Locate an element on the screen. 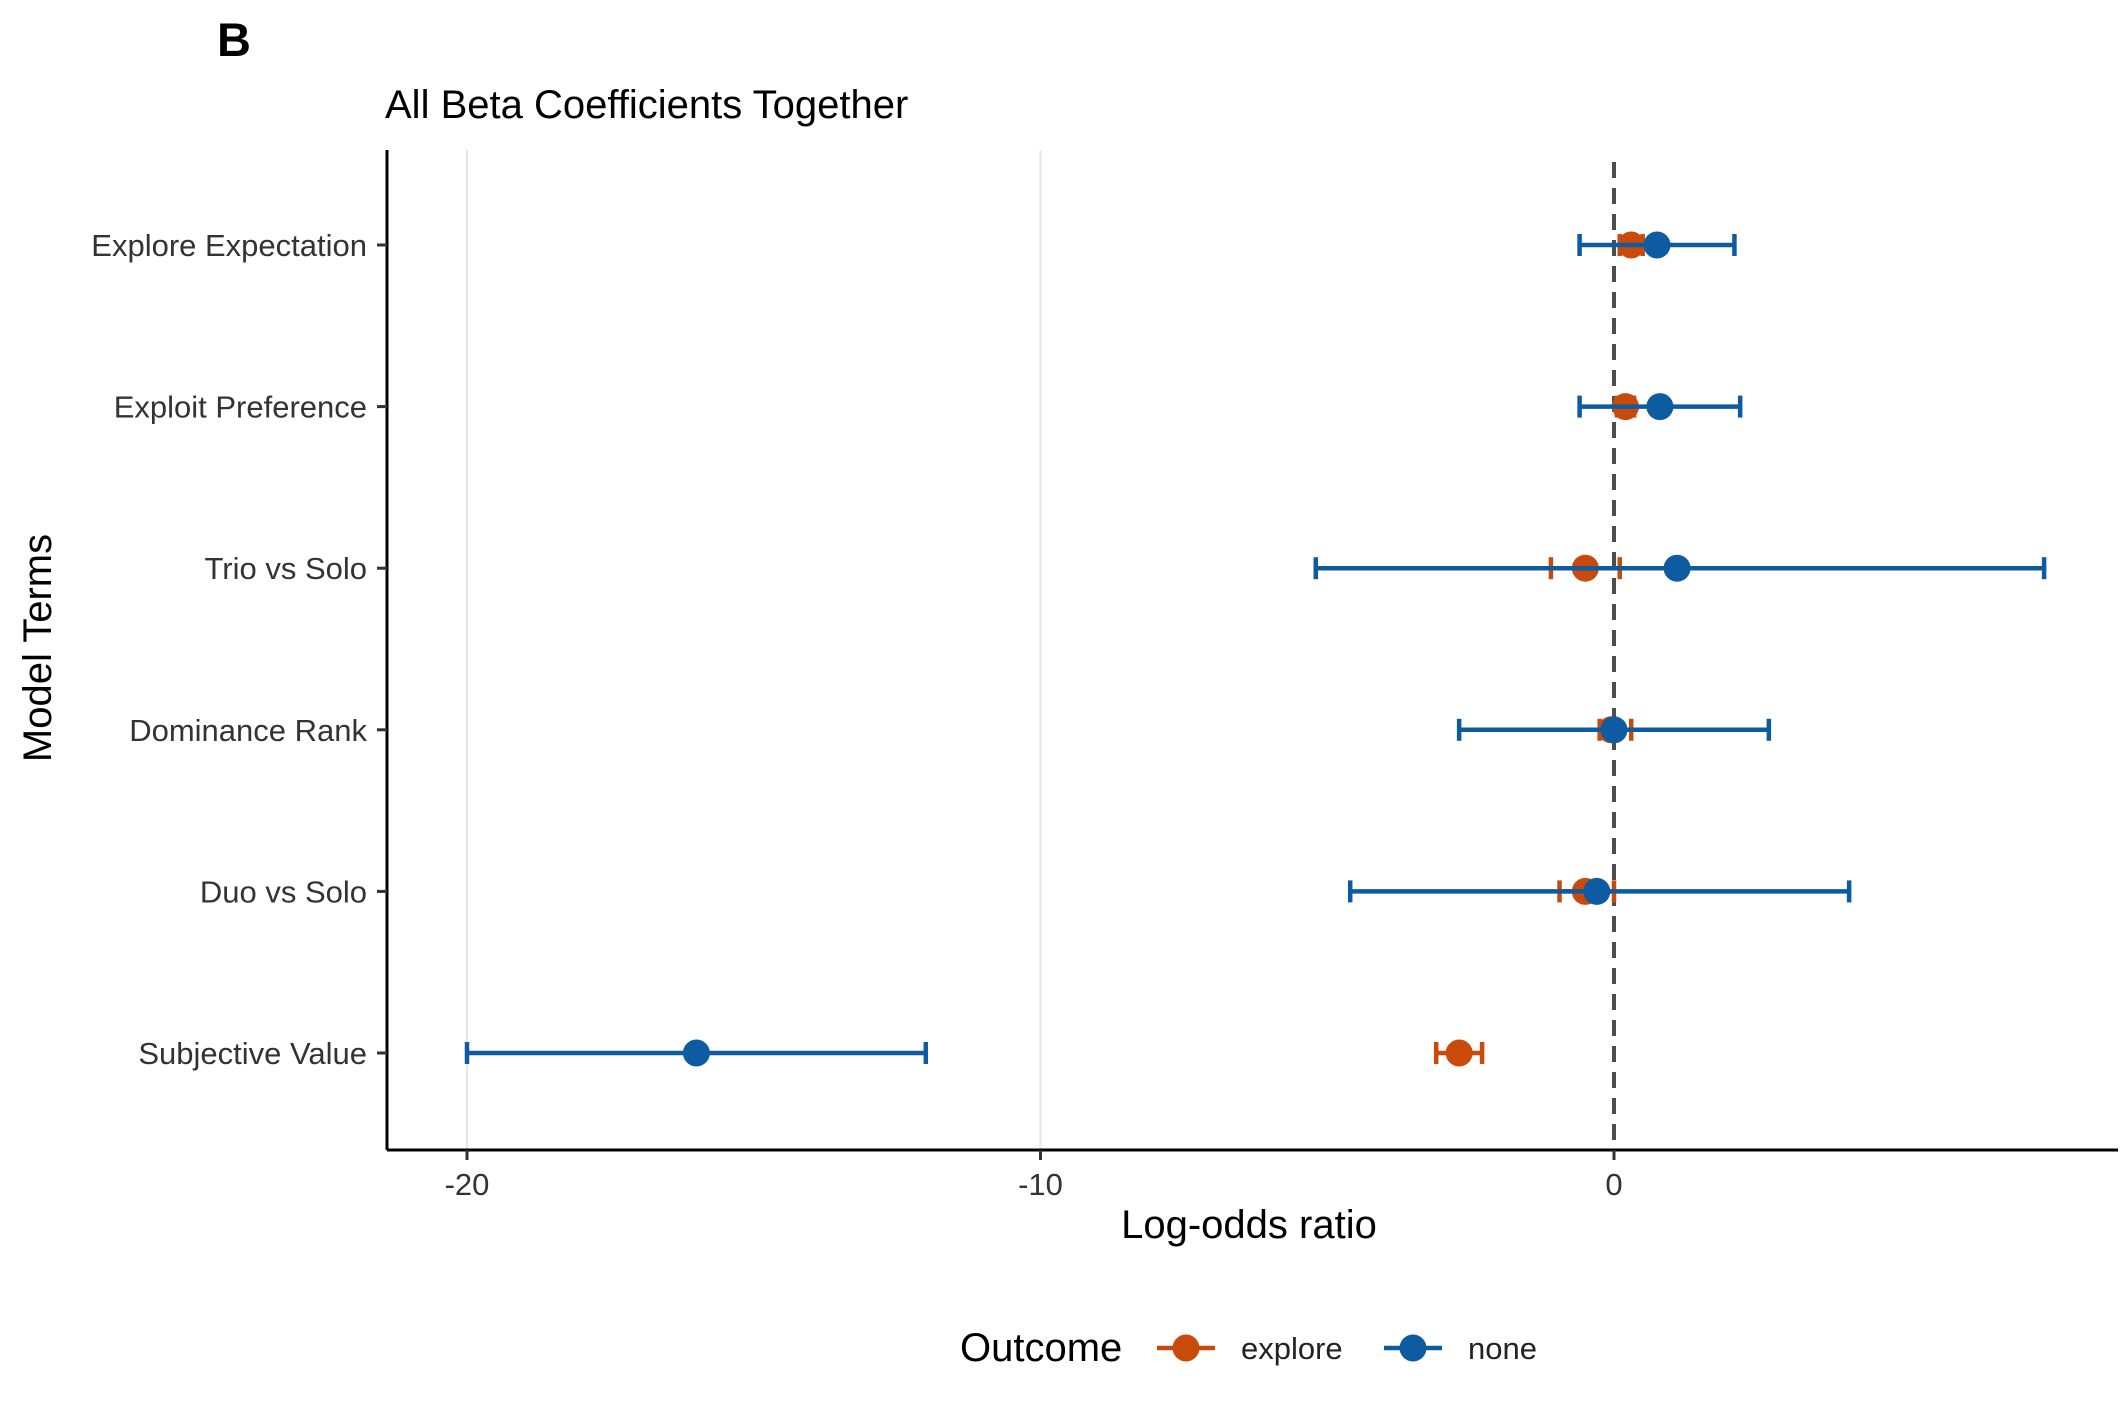  x-tick-label: -20 is located at coordinates (467, 1184).